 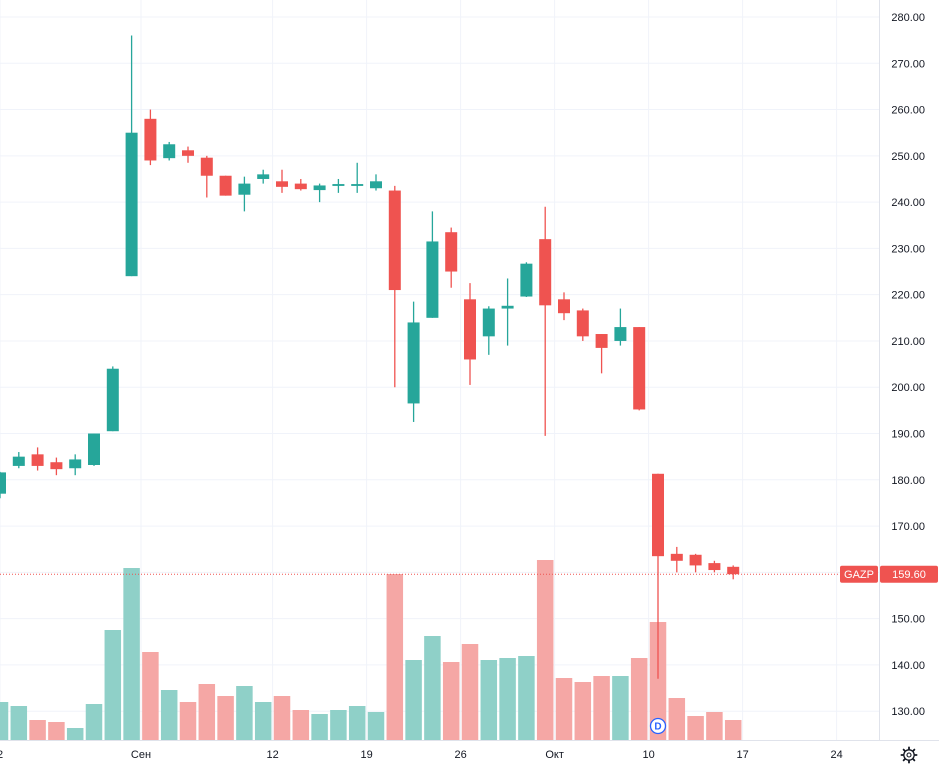 What do you see at coordinates (908, 620) in the screenshot?
I see `price-tick-label: 150.00` at bounding box center [908, 620].